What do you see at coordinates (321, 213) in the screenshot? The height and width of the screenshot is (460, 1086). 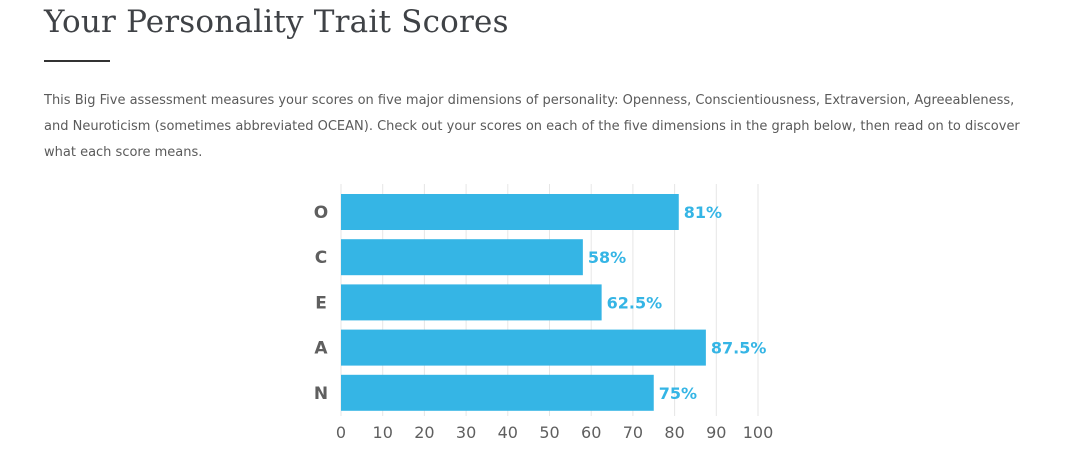 I see `category-label: O` at bounding box center [321, 213].